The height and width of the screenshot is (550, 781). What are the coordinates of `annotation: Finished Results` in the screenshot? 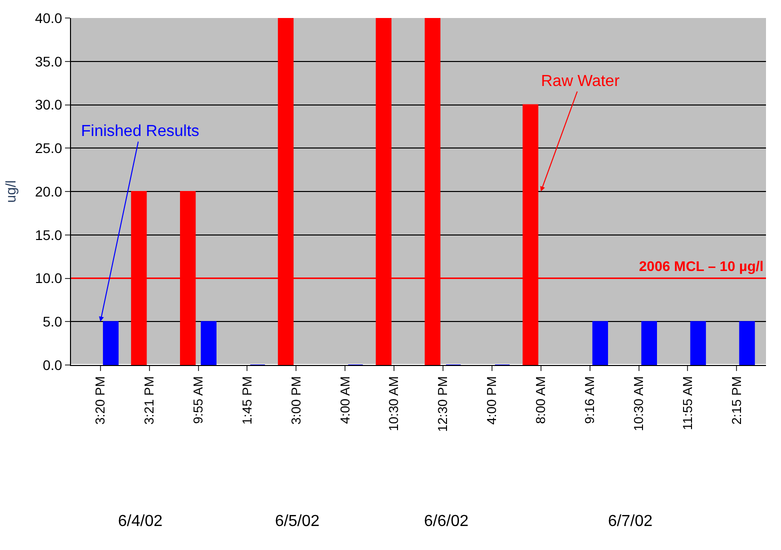 It's located at (140, 131).